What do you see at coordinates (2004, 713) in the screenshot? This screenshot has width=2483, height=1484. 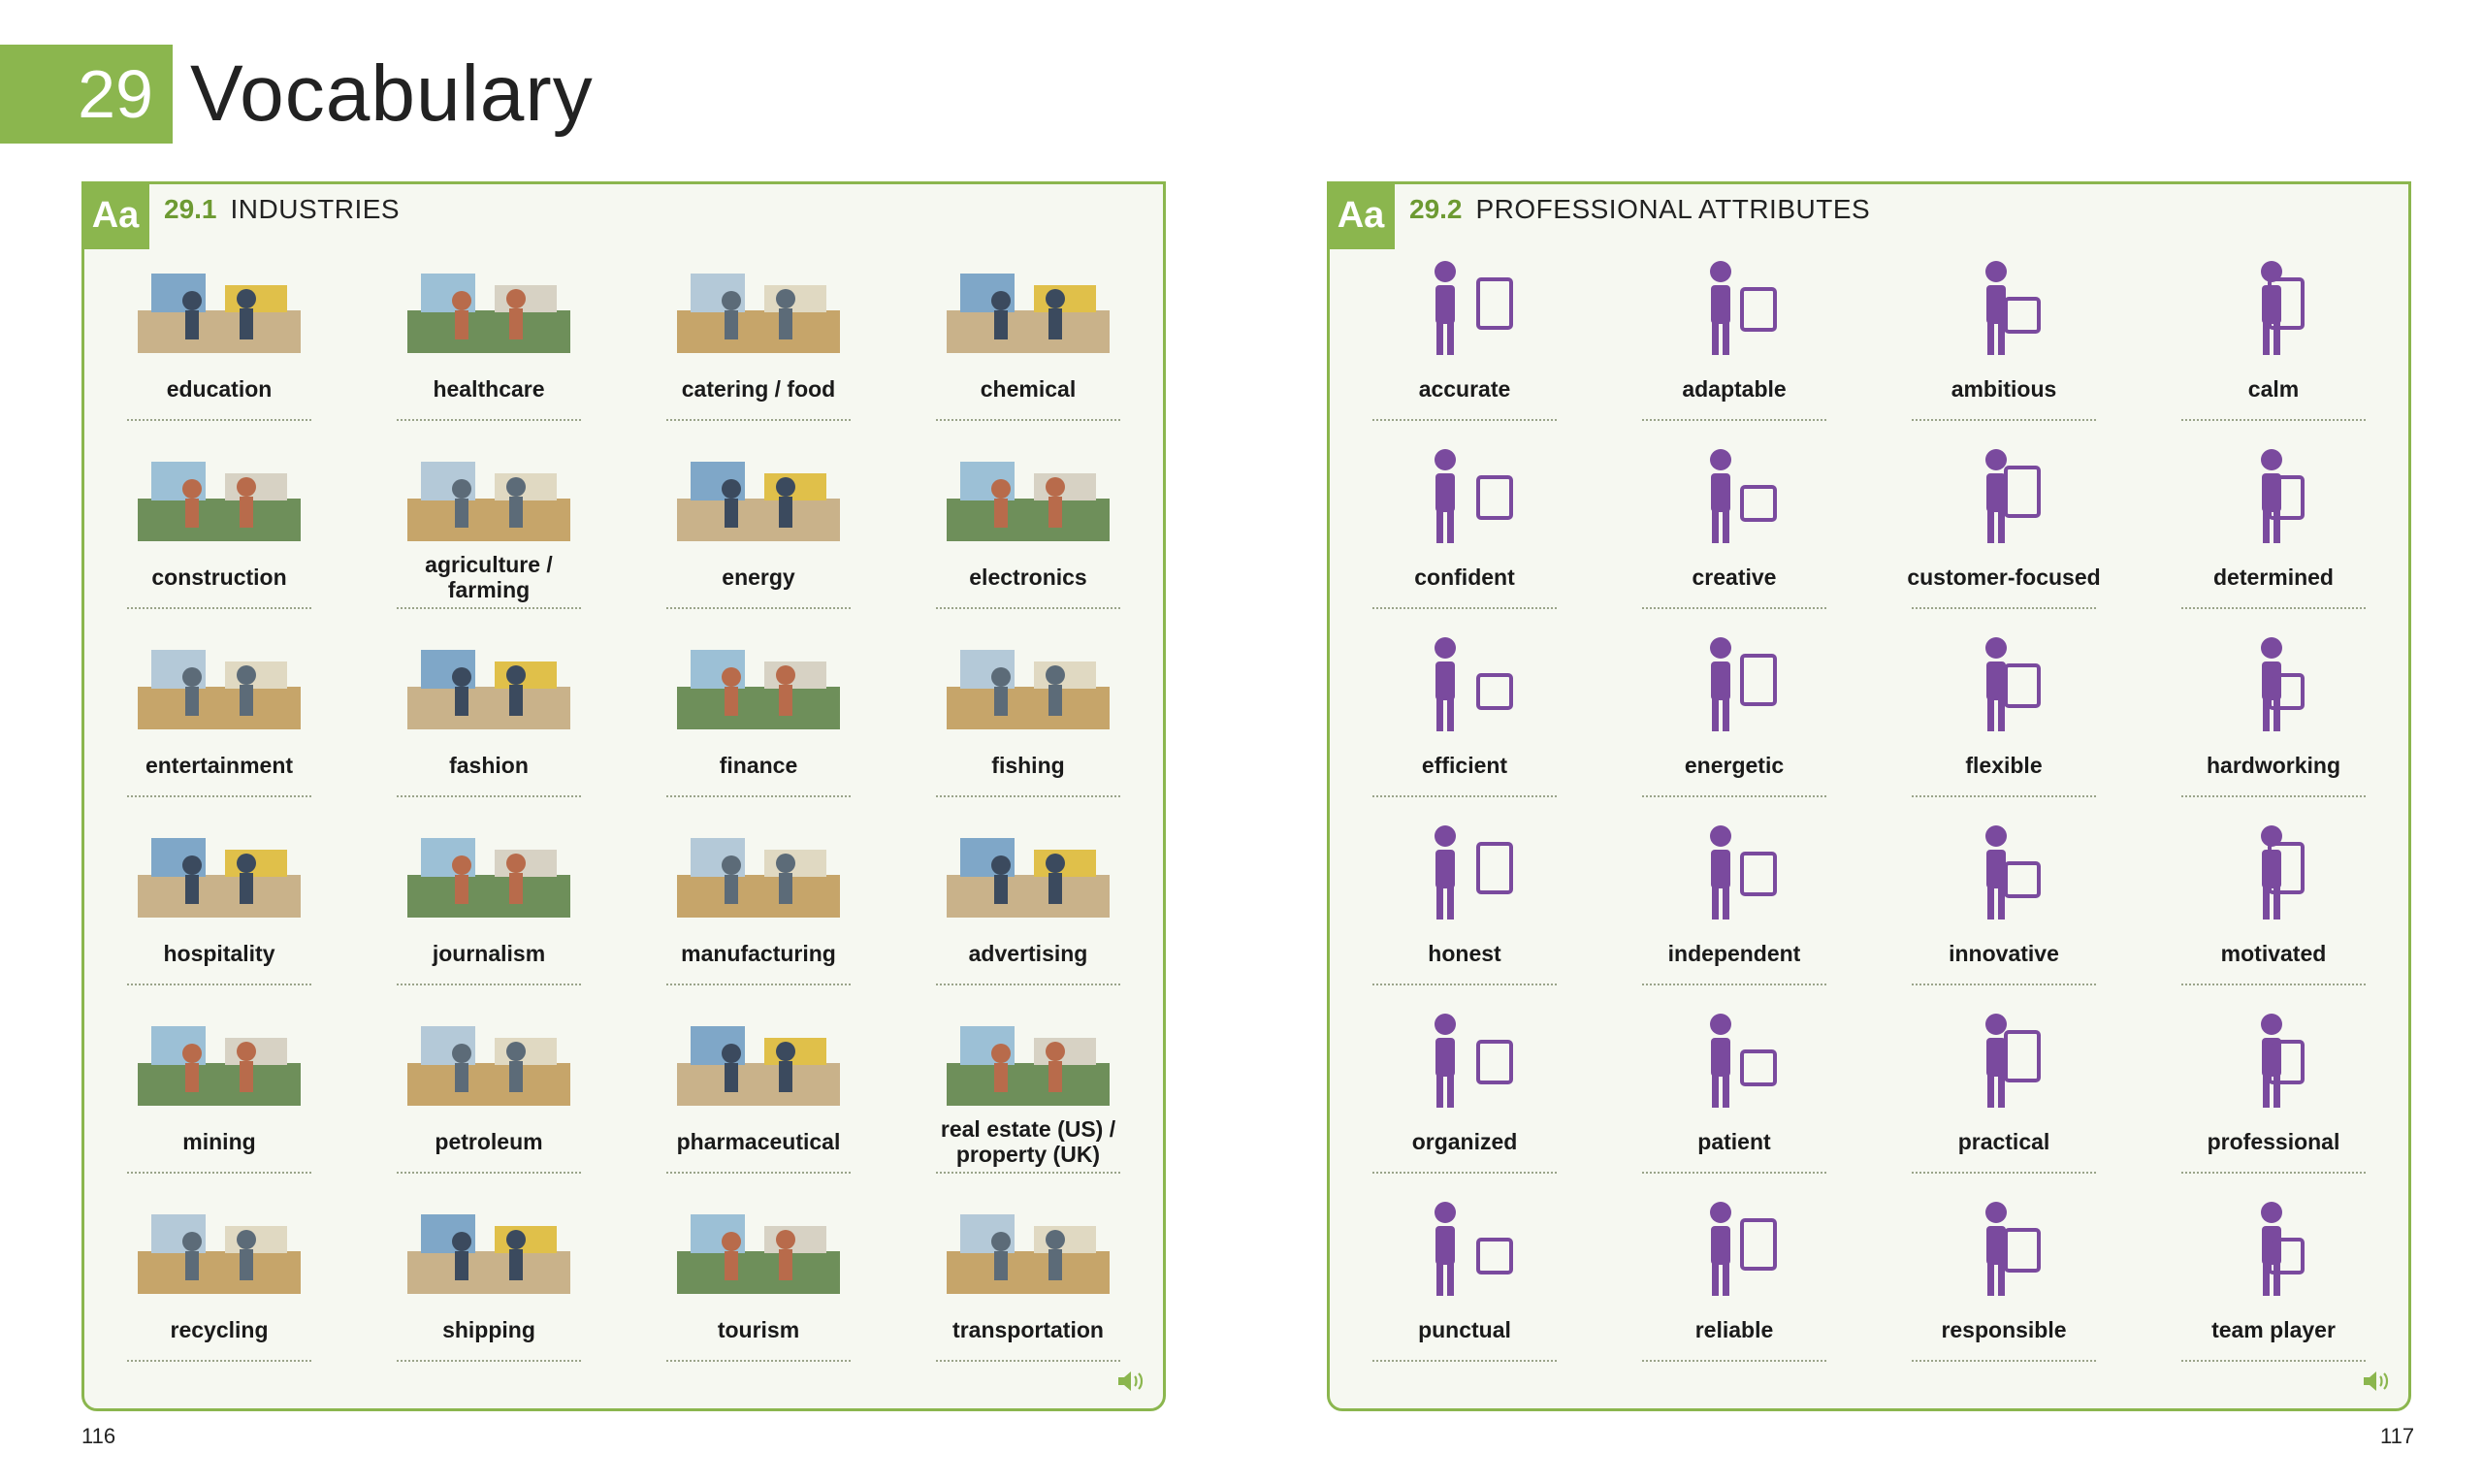 I see `vocab-item: flexible` at bounding box center [2004, 713].